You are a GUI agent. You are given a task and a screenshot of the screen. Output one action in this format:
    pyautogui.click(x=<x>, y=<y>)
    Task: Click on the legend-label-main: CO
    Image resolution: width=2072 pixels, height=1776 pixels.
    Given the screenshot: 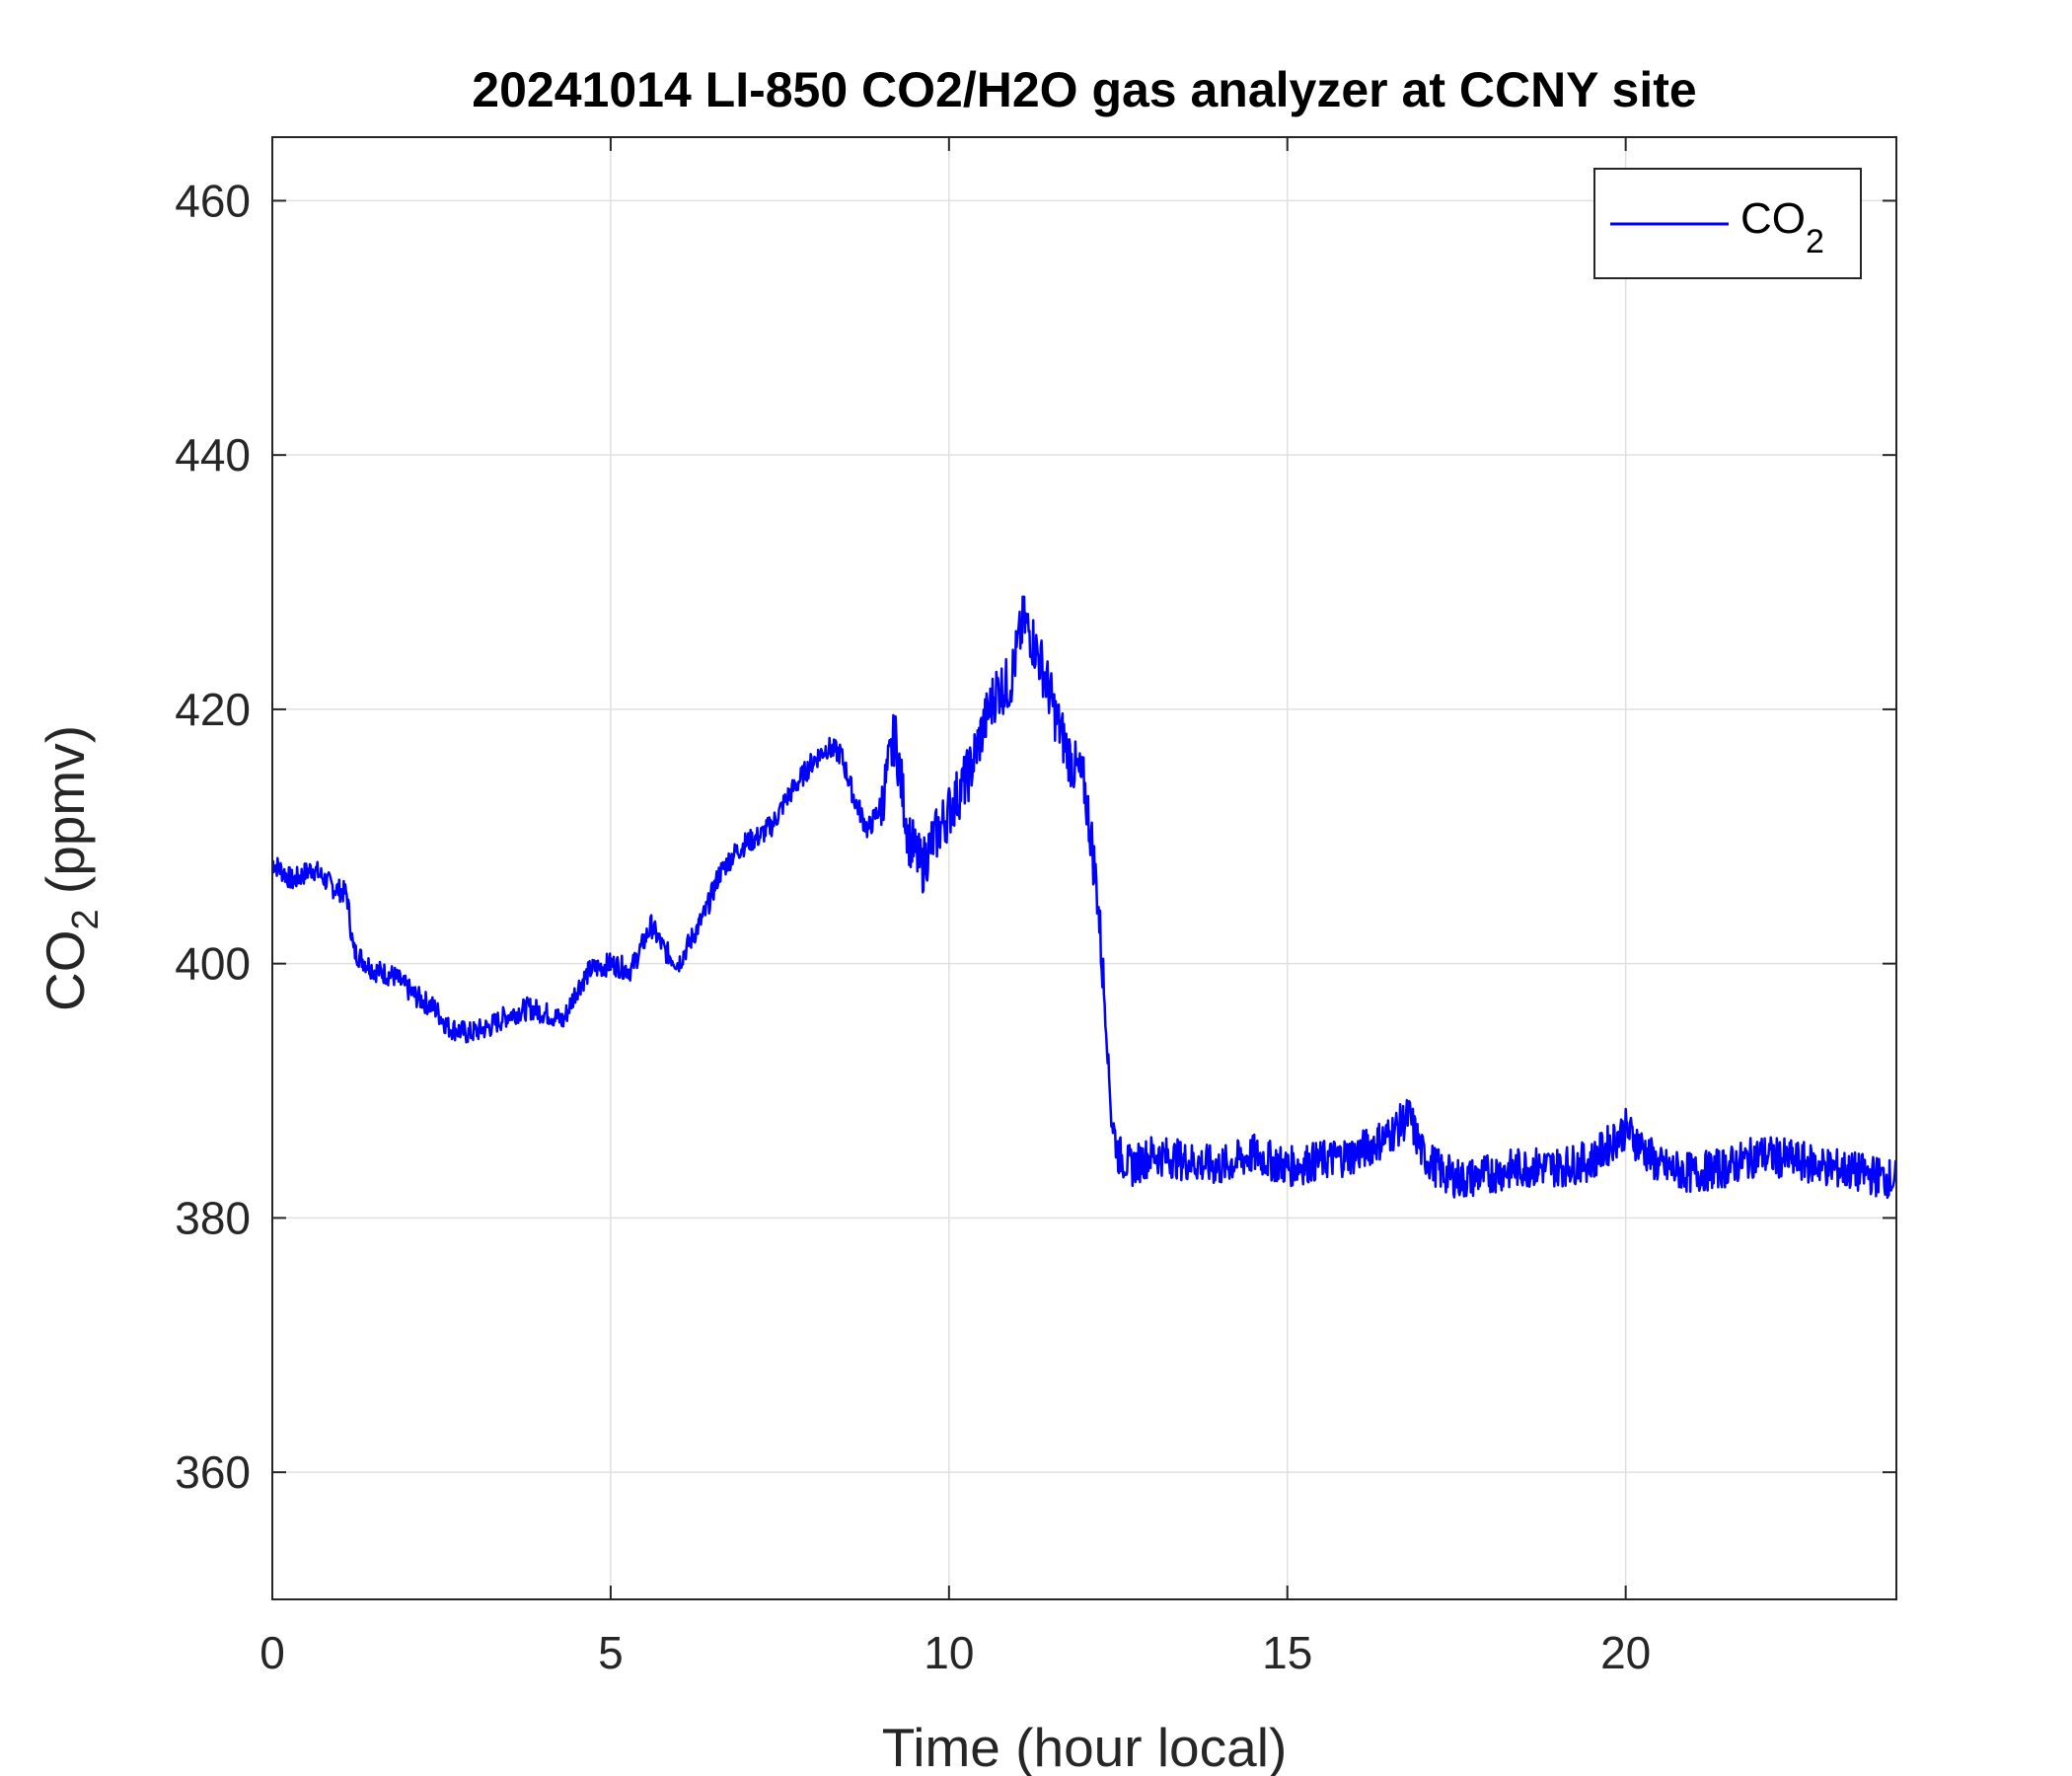 What is the action you would take?
    pyautogui.click(x=1773, y=218)
    